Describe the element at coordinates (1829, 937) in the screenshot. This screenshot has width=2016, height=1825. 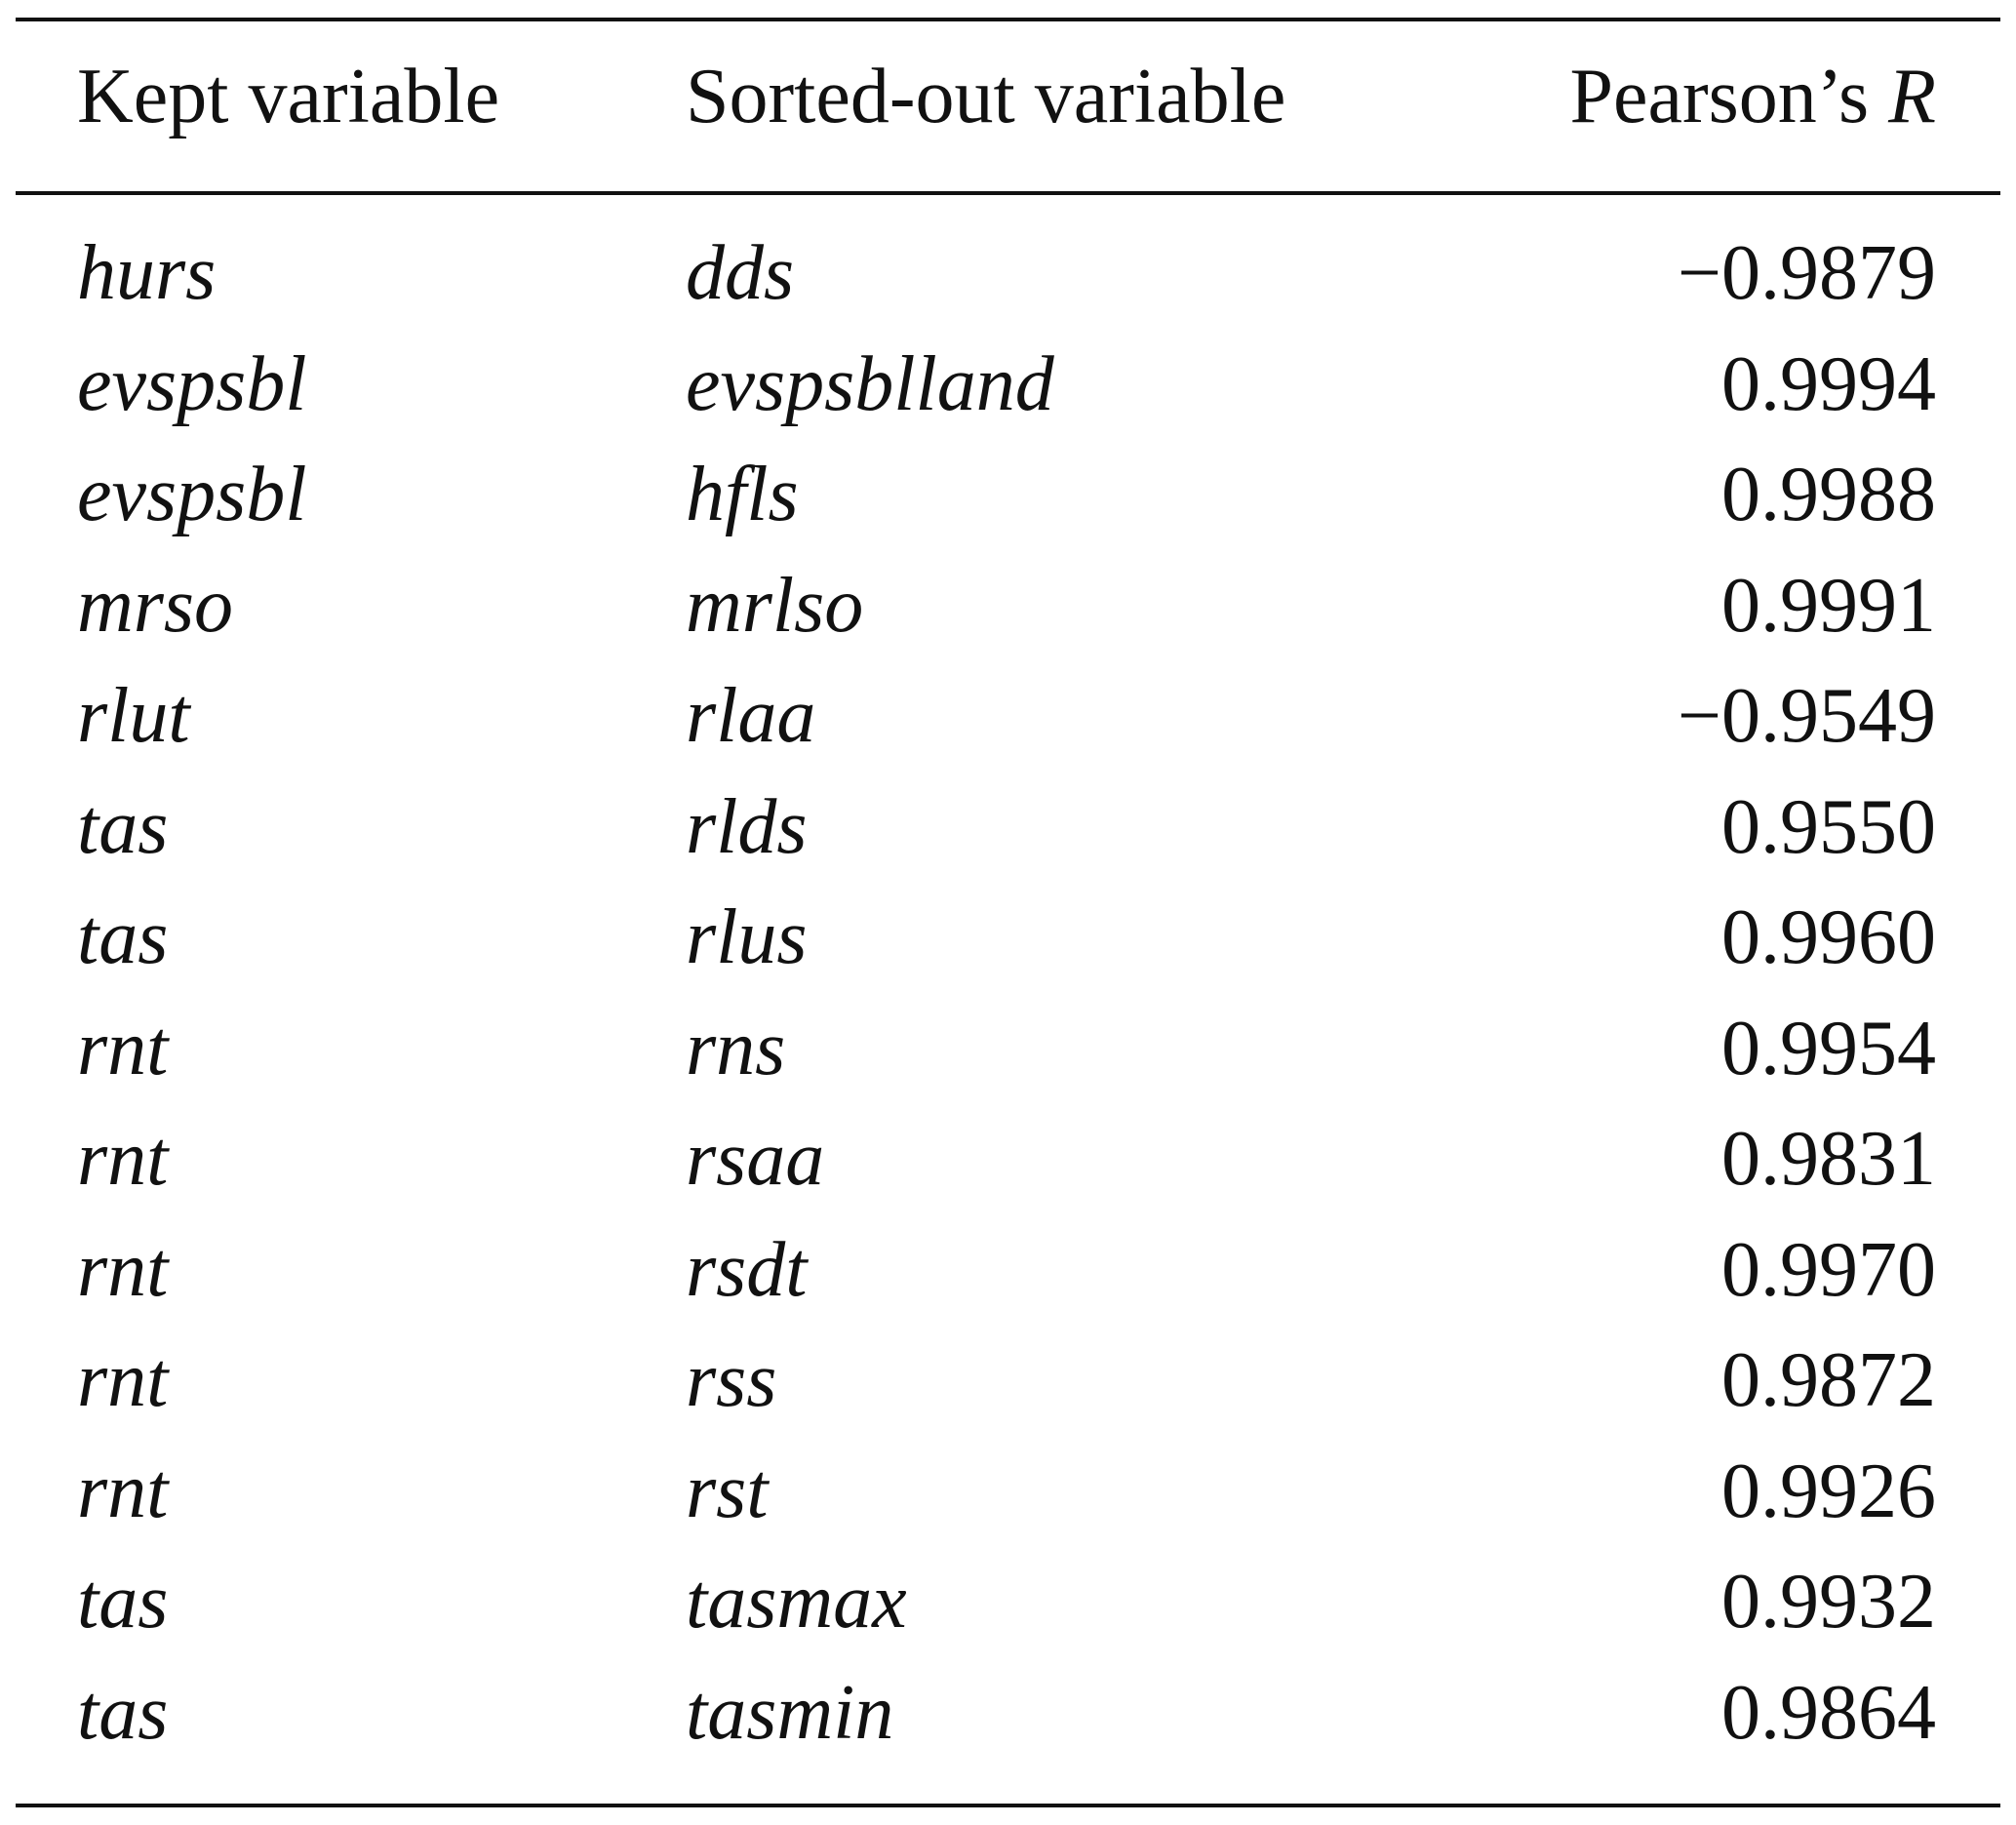
I see `table-cell: 0.9960` at that location.